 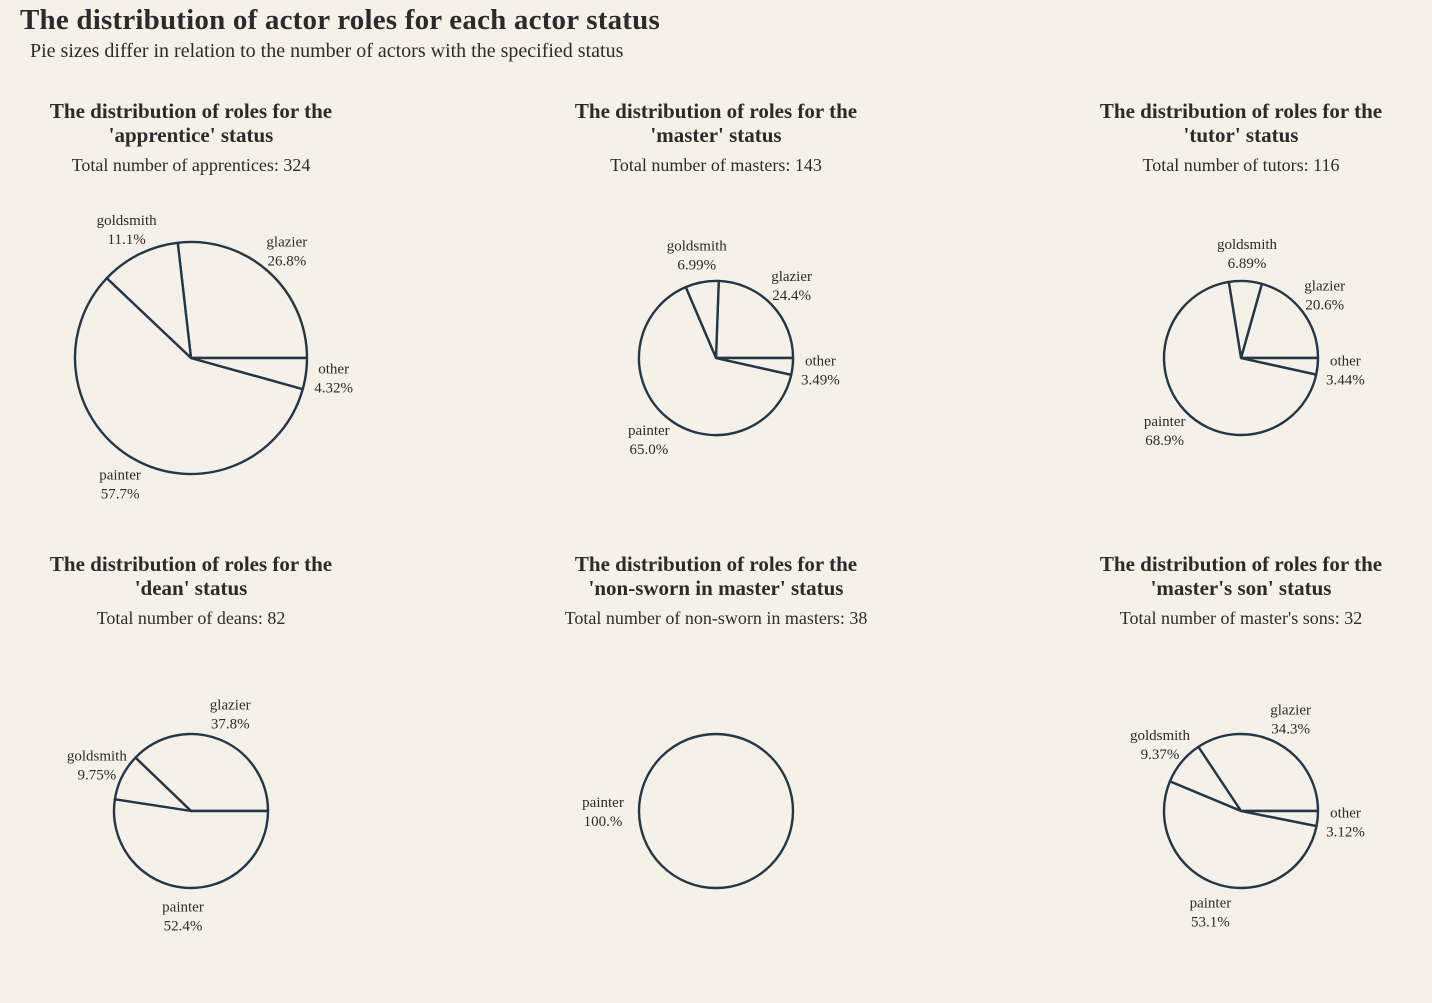 What do you see at coordinates (183, 927) in the screenshot?
I see `slice-percent-painter: 52.4%` at bounding box center [183, 927].